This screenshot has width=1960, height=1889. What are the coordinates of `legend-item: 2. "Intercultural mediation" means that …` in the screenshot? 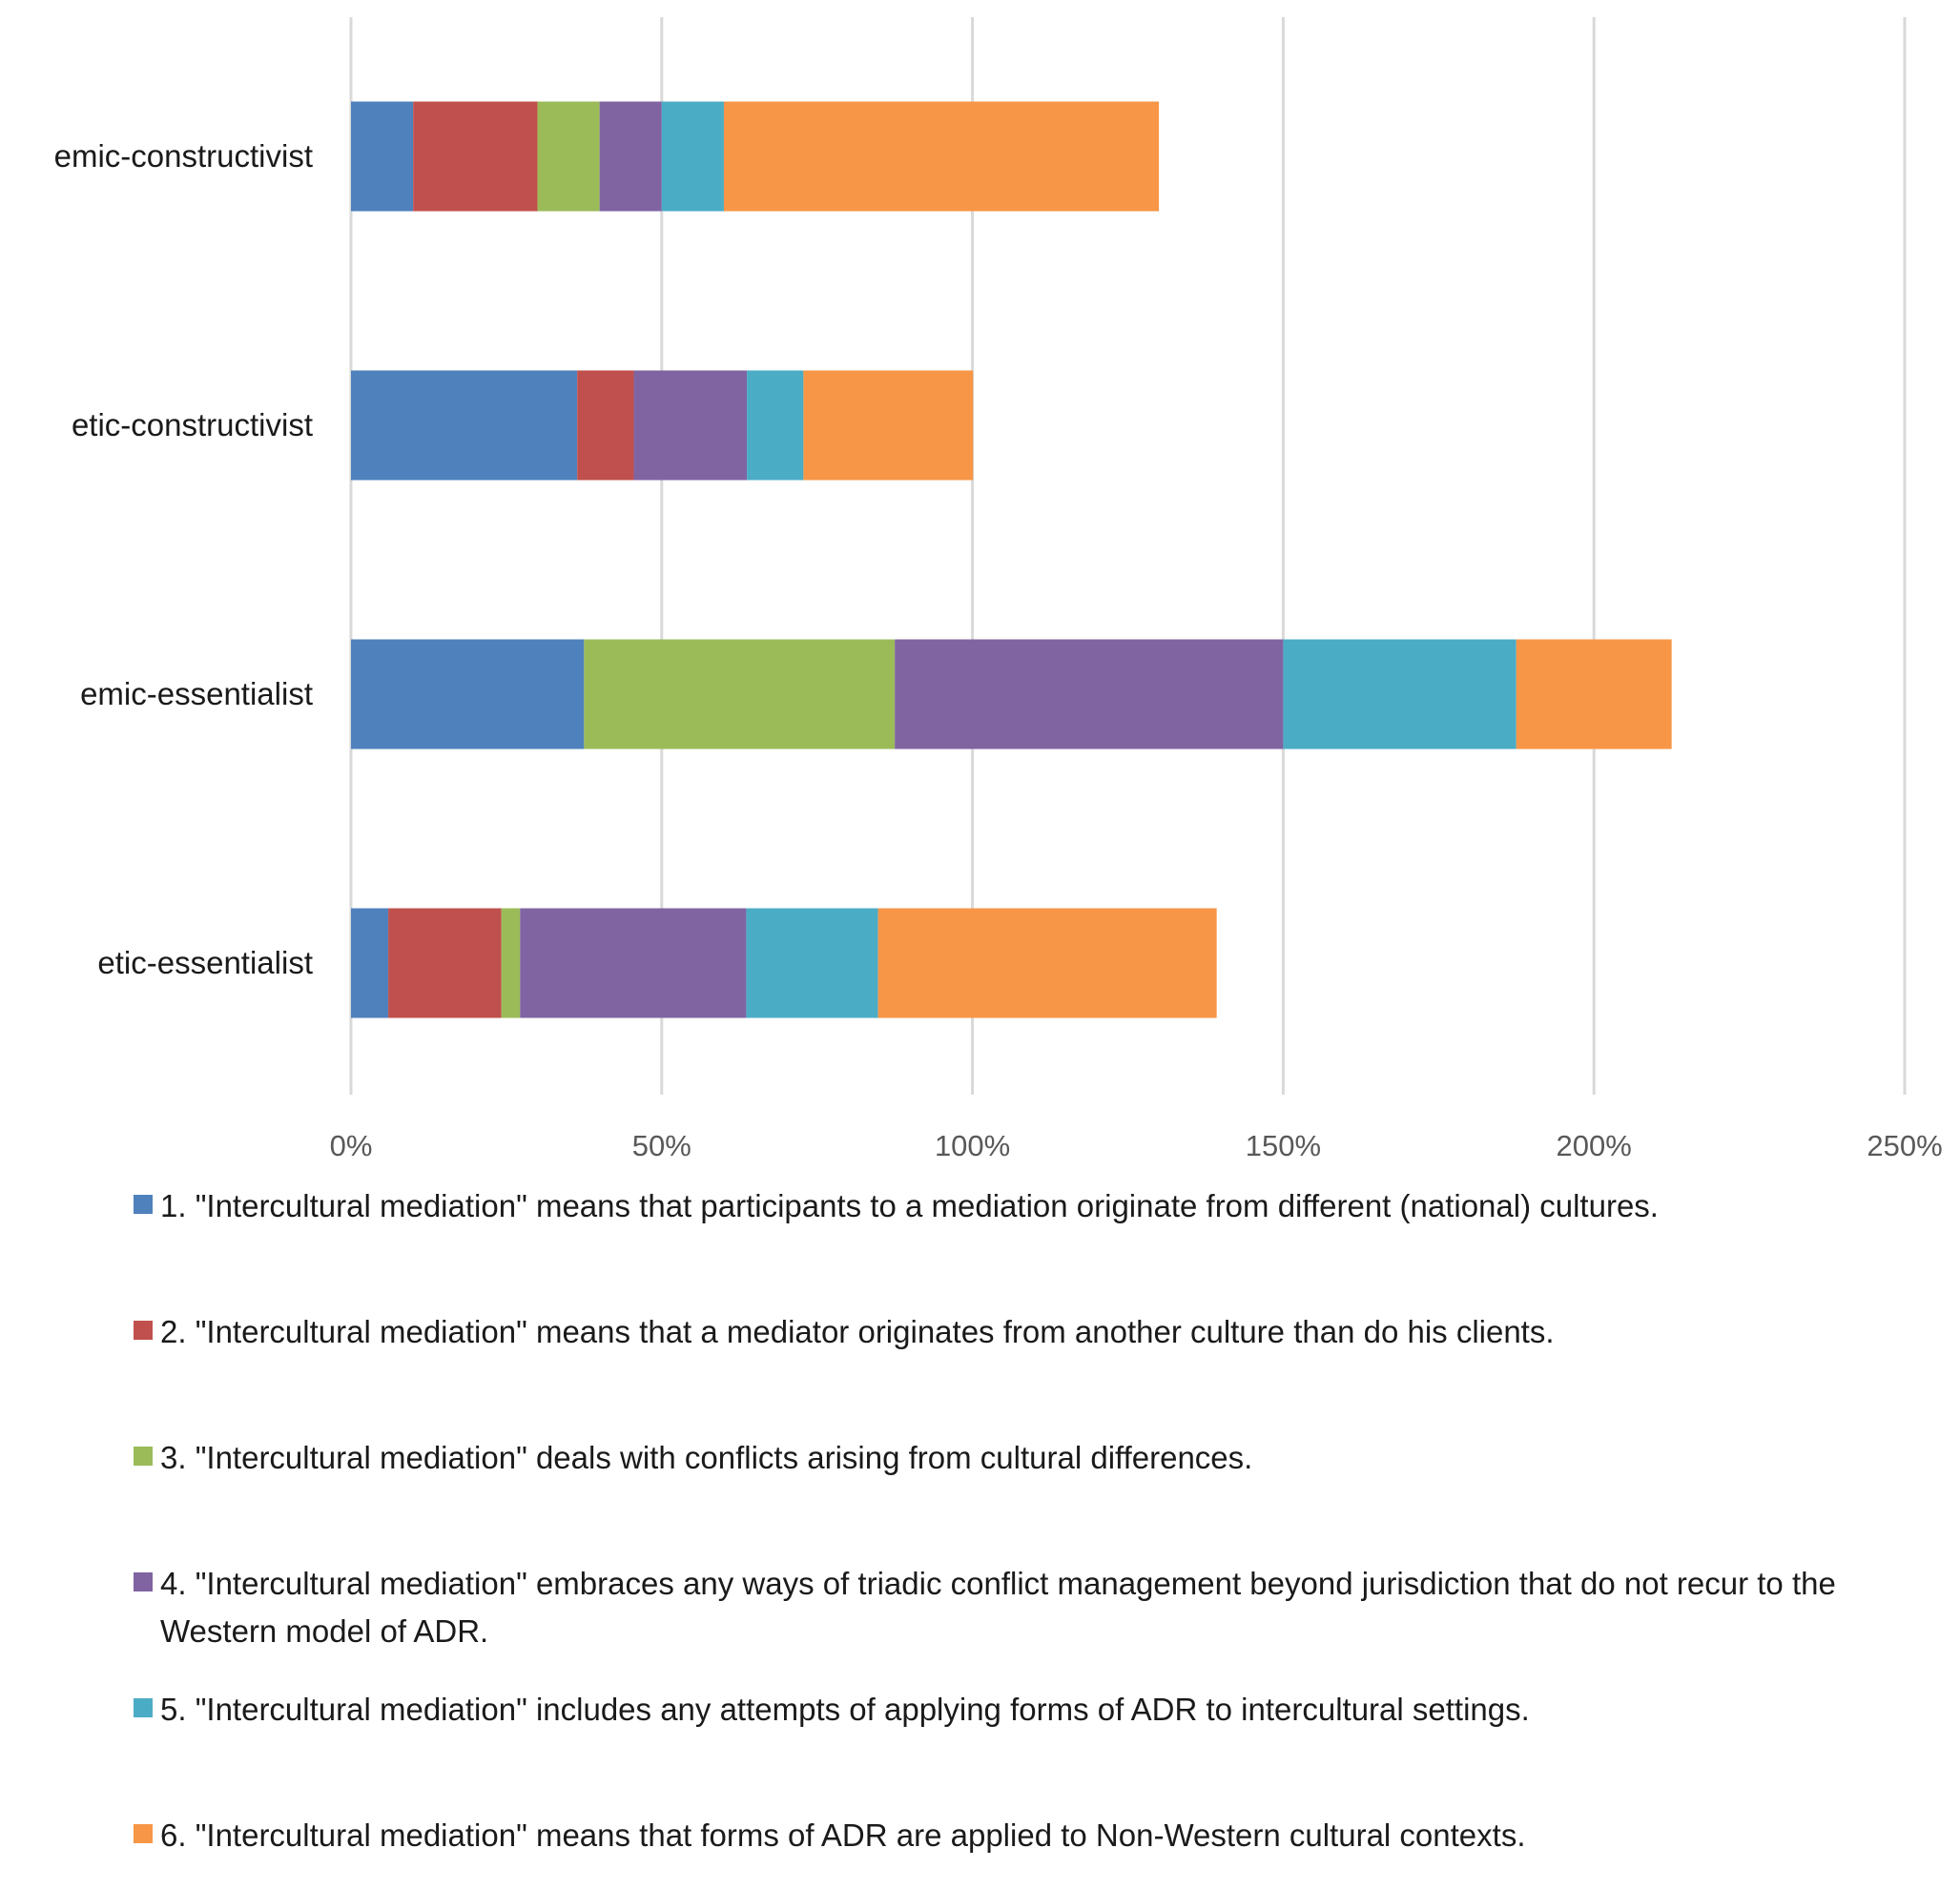 It's located at (1021, 1332).